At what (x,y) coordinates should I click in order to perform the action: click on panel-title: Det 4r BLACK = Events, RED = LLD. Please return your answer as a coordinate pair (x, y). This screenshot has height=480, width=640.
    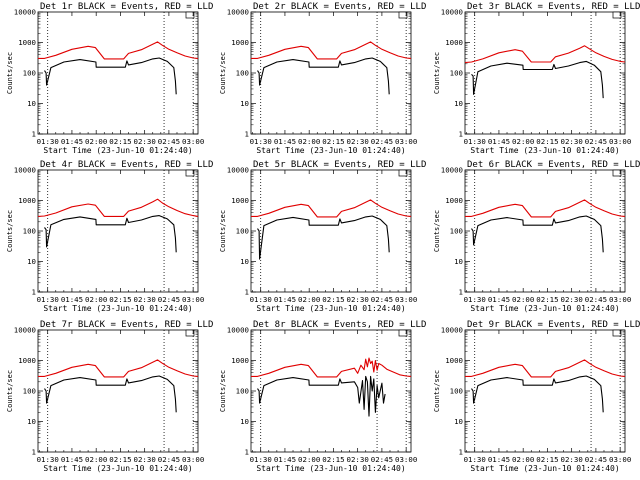
    Looking at the image, I should click on (126, 165).